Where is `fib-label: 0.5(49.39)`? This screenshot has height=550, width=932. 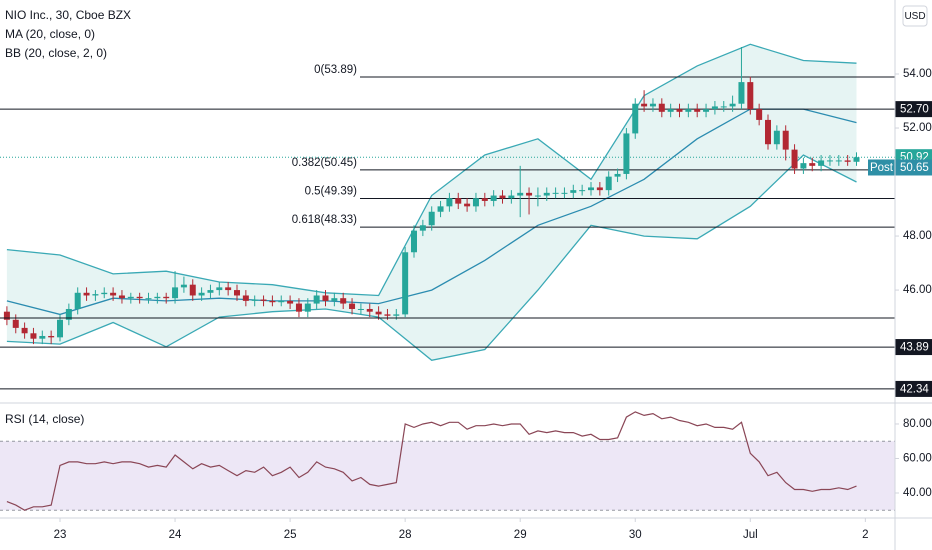
fib-label: 0.5(49.39) is located at coordinates (331, 192).